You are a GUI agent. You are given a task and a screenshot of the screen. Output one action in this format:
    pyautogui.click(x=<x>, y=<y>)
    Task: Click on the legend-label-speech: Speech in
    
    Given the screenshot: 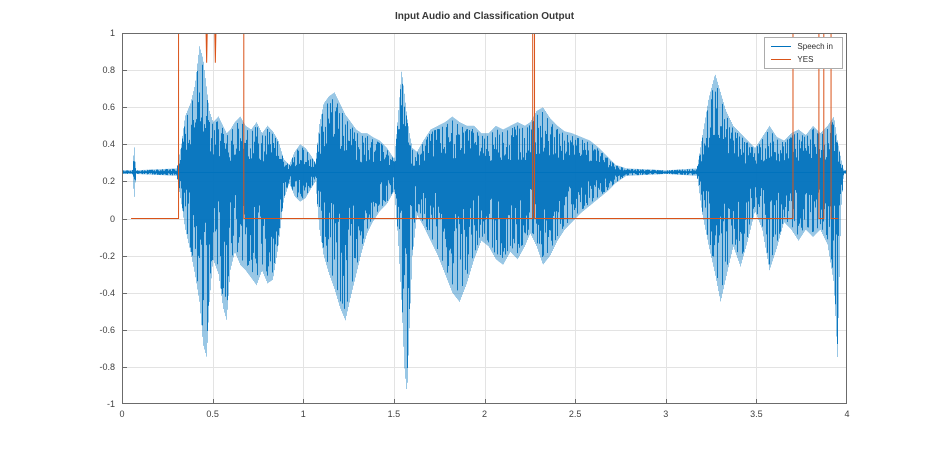 What is the action you would take?
    pyautogui.click(x=815, y=46)
    